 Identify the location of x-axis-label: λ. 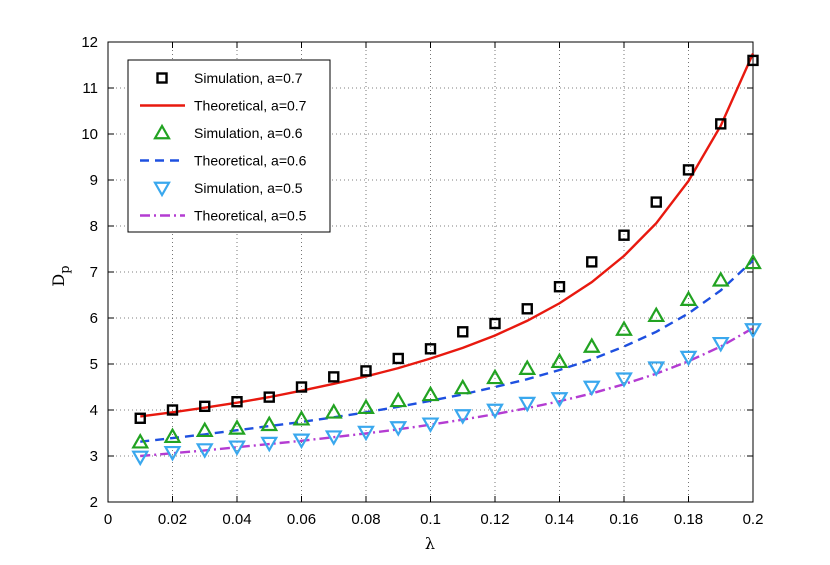
(430, 543).